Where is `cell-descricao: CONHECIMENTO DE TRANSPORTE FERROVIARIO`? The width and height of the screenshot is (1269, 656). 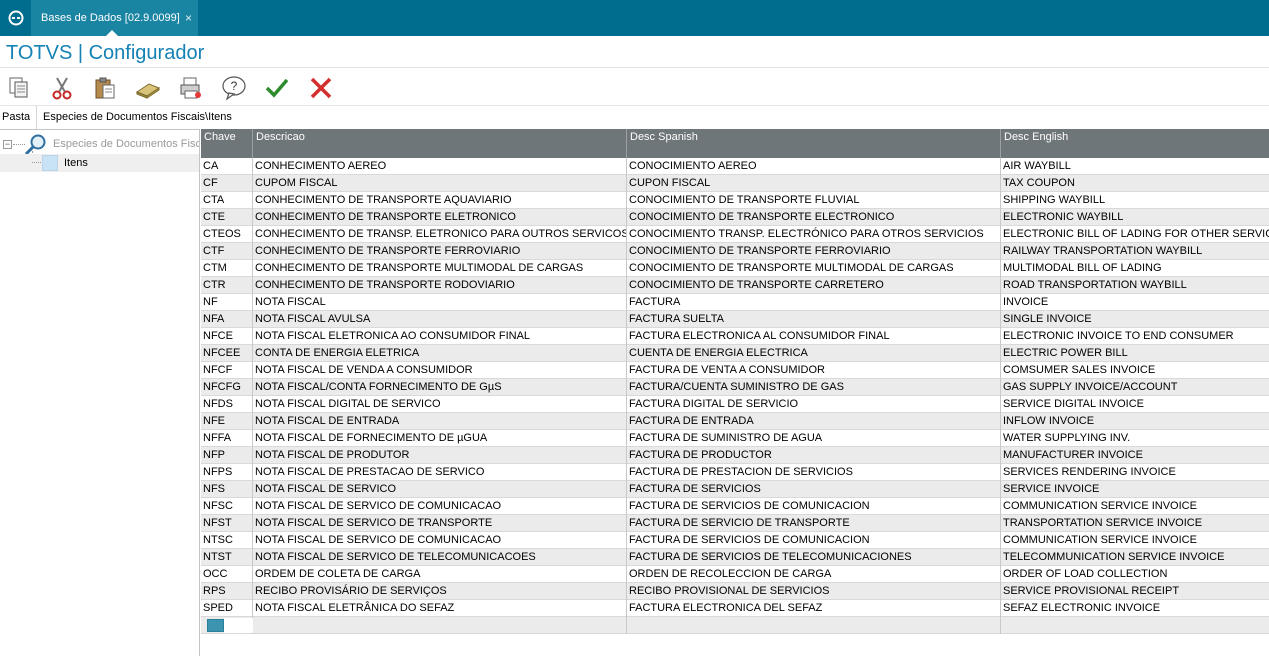
cell-descricao: CONHECIMENTO DE TRANSPORTE FERROVIARIO is located at coordinates (440, 251).